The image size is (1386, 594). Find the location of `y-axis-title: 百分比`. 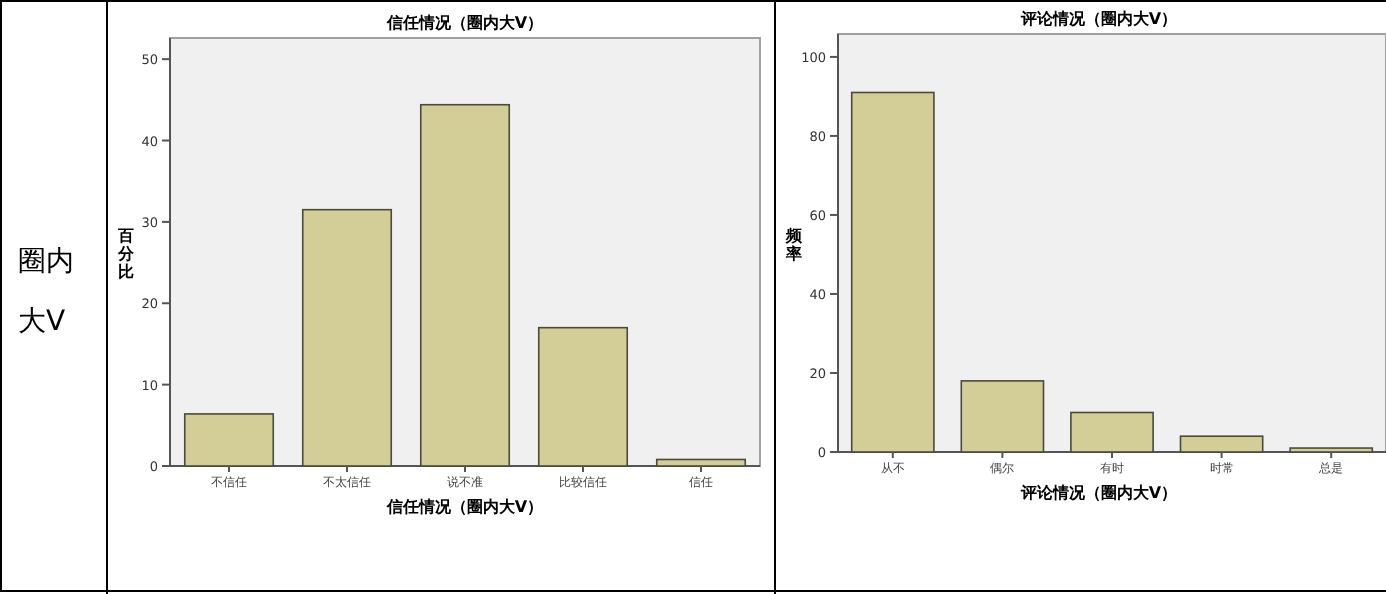

y-axis-title: 百分比 is located at coordinates (126, 254).